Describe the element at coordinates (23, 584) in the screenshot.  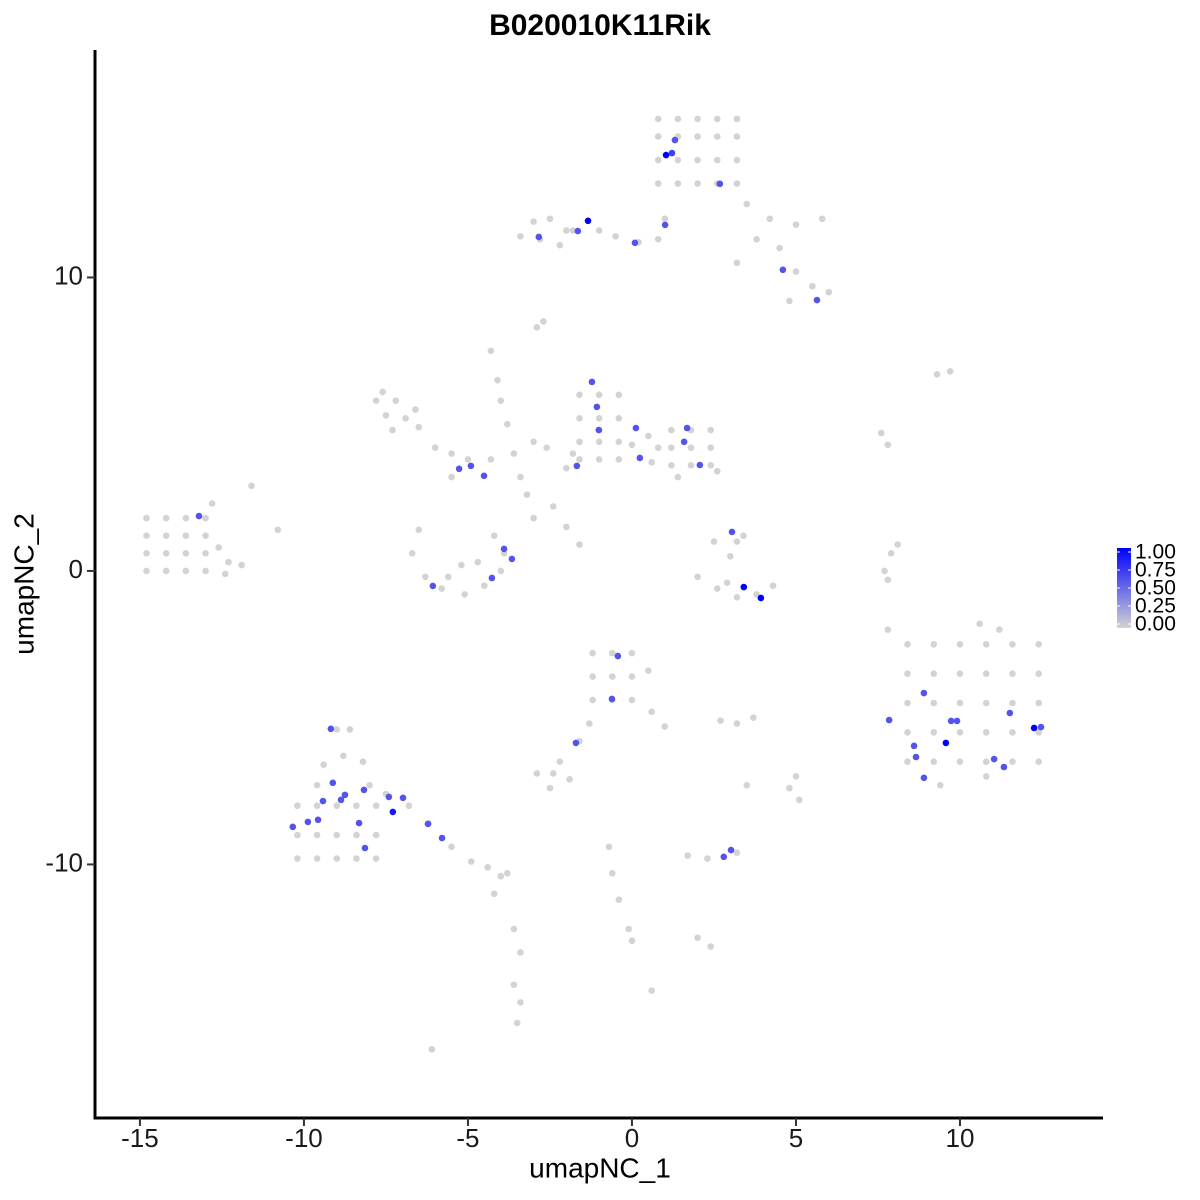
I see `y-axis-label: umapNC_2` at that location.